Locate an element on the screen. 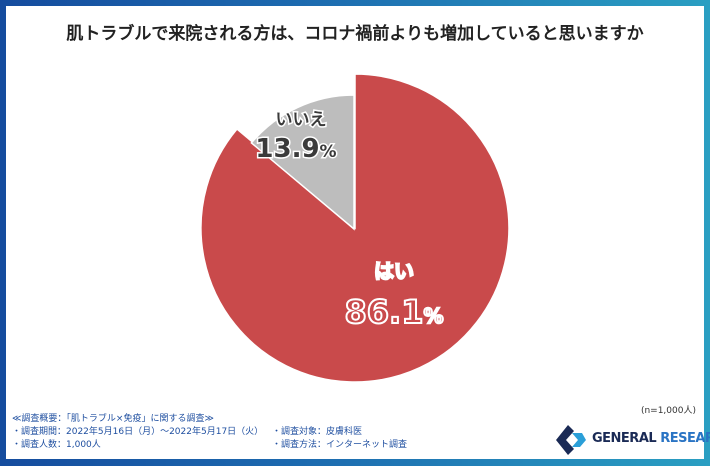  survey-target: ・調査対象：皮膚科医 is located at coordinates (317, 432).